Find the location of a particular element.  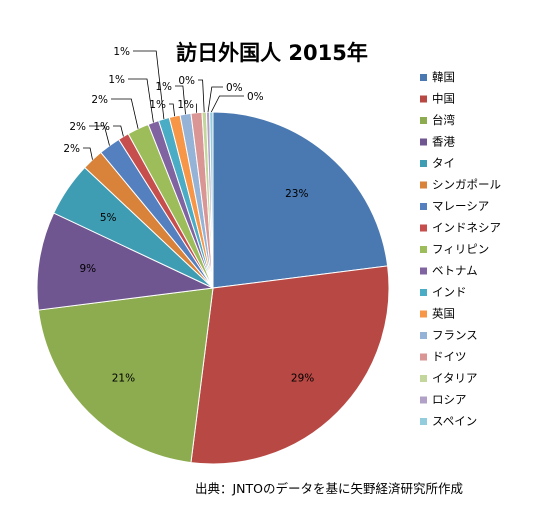

data-label-12: 1% is located at coordinates (157, 105).